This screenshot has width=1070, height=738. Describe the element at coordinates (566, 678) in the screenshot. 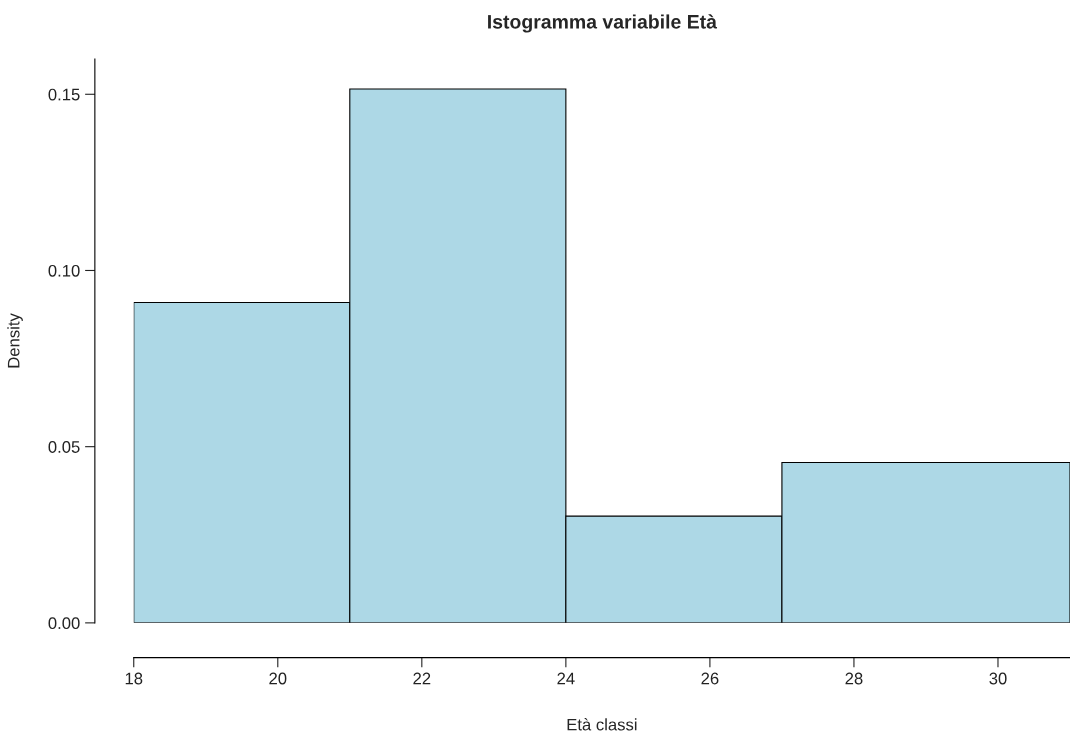

I see `x-tick-label: 24` at that location.